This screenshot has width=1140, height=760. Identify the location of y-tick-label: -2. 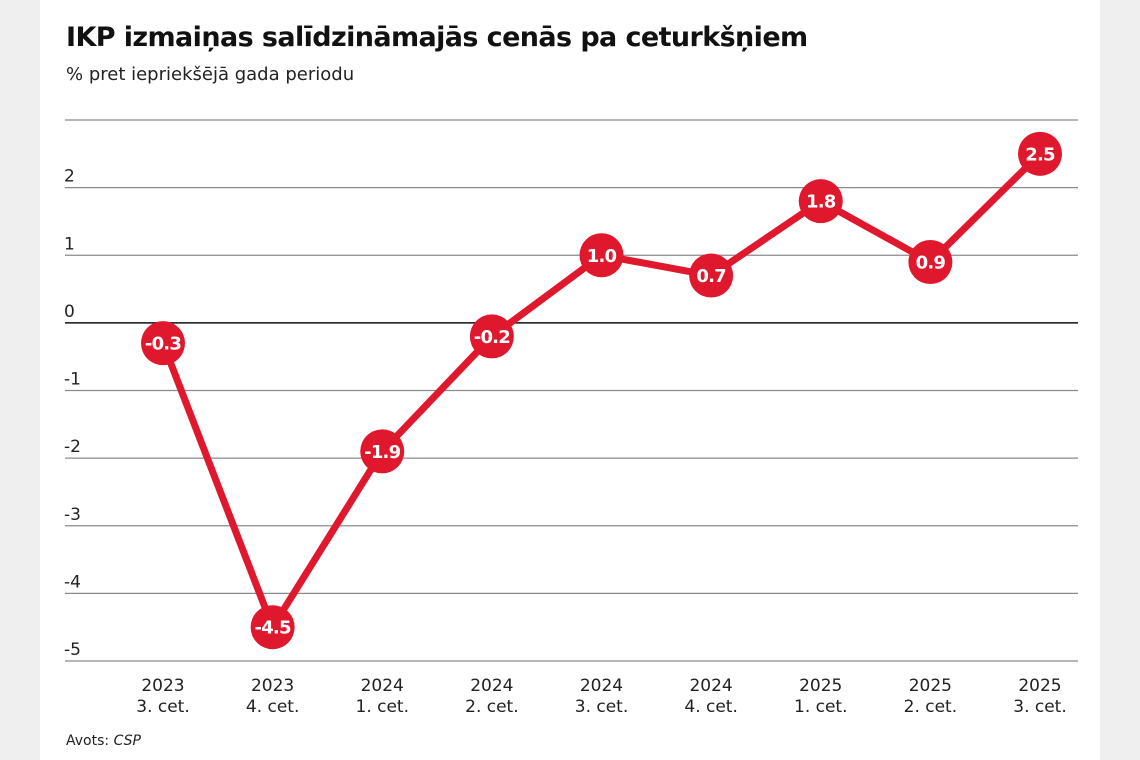
(72, 447).